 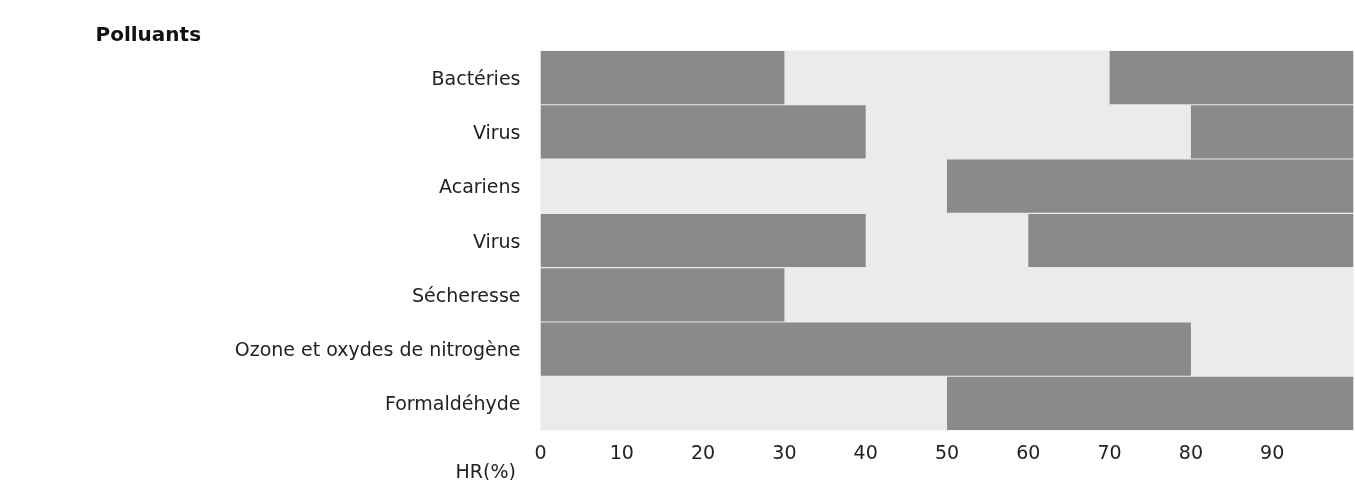 I want to click on x-tick-label: 80, so click(x=1190, y=451).